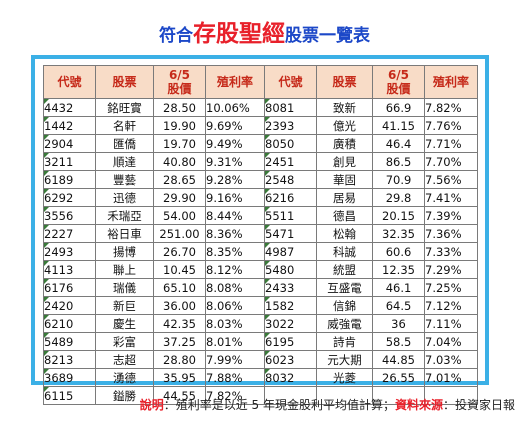 This screenshot has height=427, width=529. What do you see at coordinates (279, 405) in the screenshot?
I see `note-text: ：殖利率是以近 5 年現金股利平均值計算；` at bounding box center [279, 405].